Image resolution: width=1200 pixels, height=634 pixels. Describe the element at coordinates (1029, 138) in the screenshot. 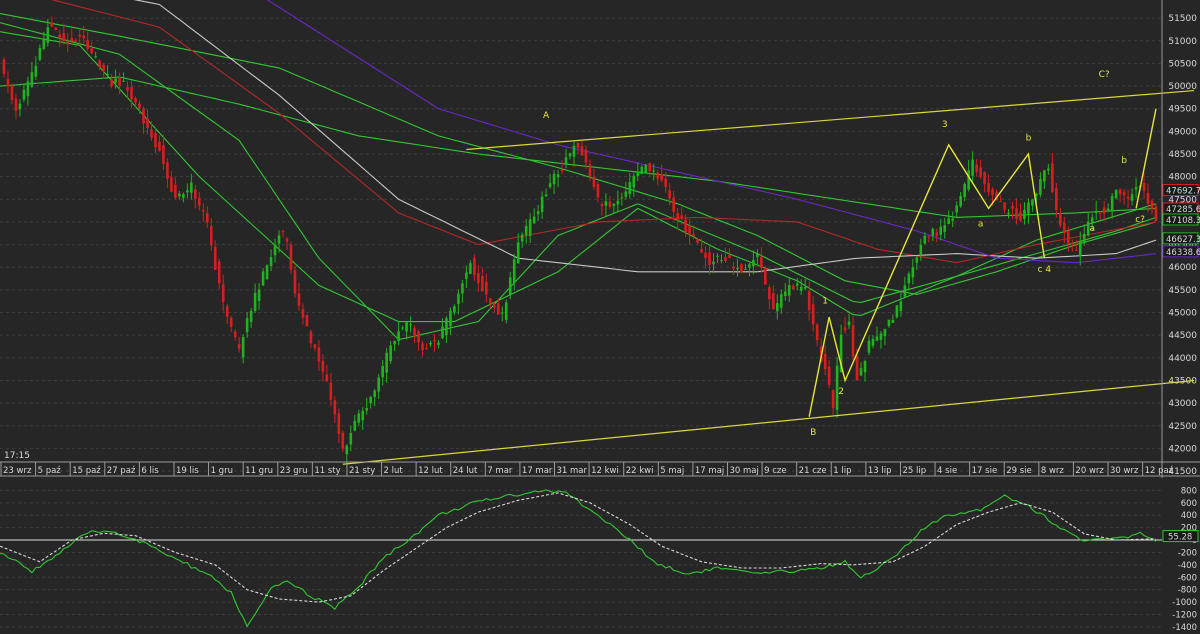

I see `wave-label: b` at that location.